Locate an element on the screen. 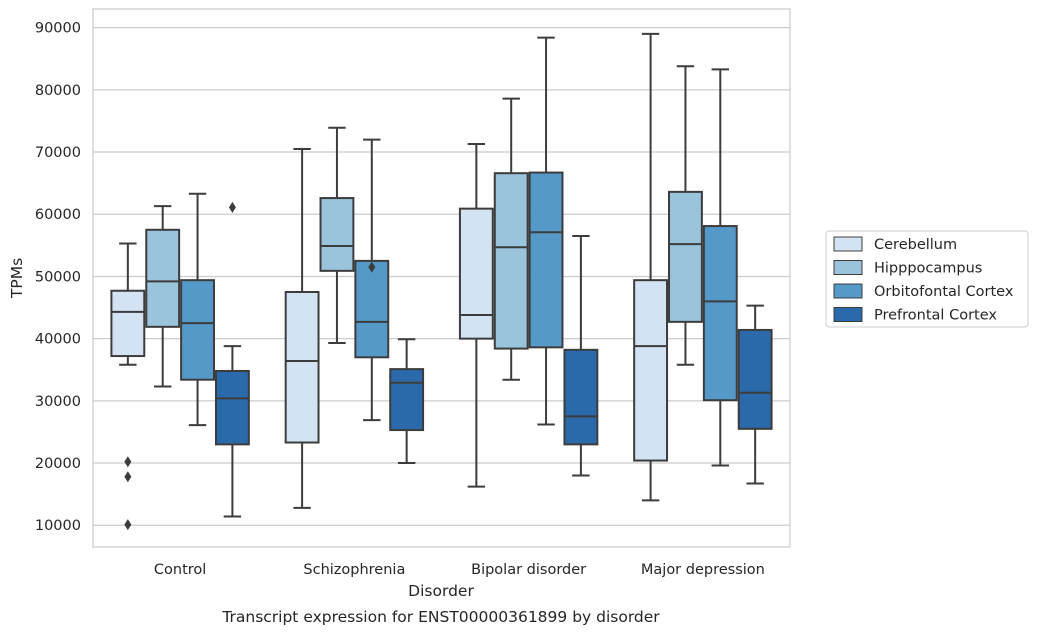 This screenshot has width=1038, height=634. y-tick-label: 60000 is located at coordinates (58, 215).